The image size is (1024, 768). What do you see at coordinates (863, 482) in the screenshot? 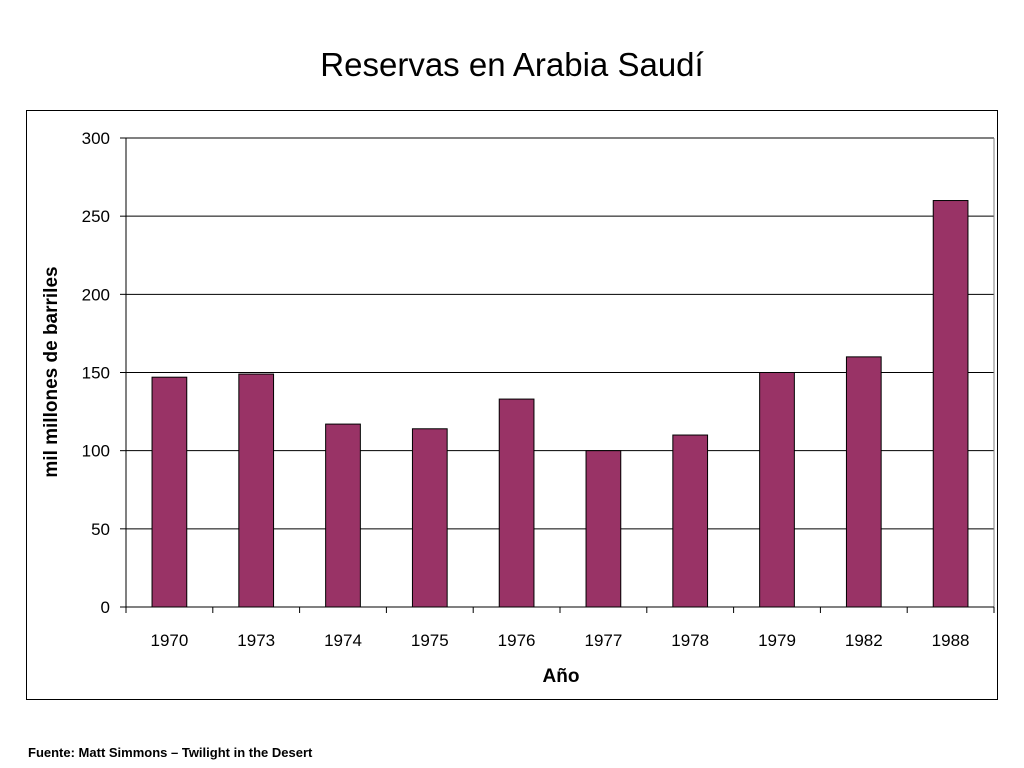
I see `bar-1982` at bounding box center [863, 482].